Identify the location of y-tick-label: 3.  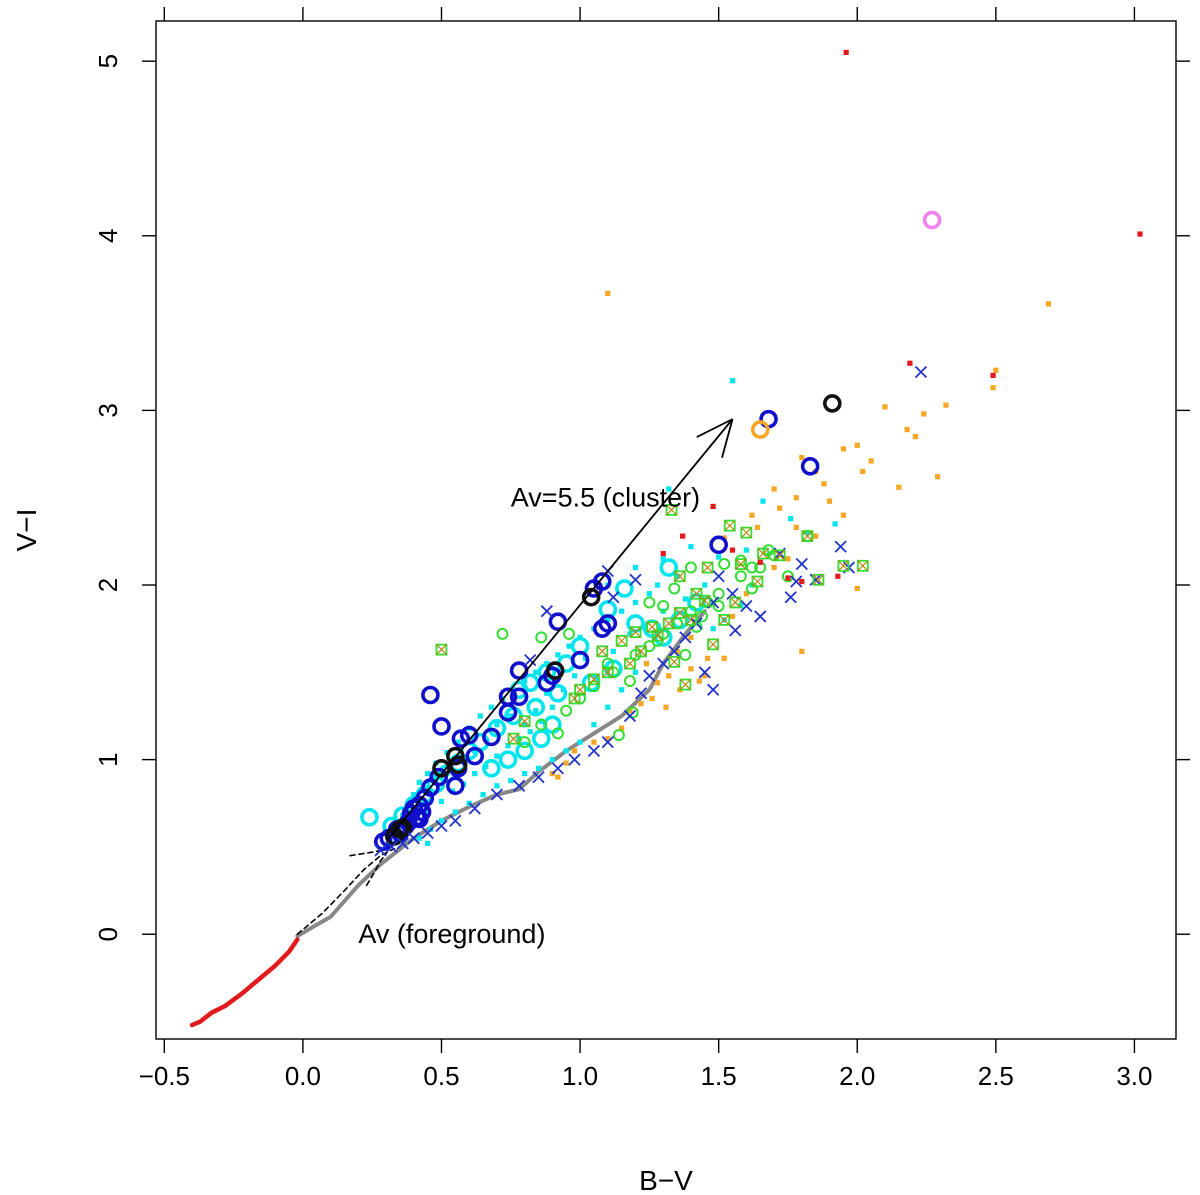
(108, 410).